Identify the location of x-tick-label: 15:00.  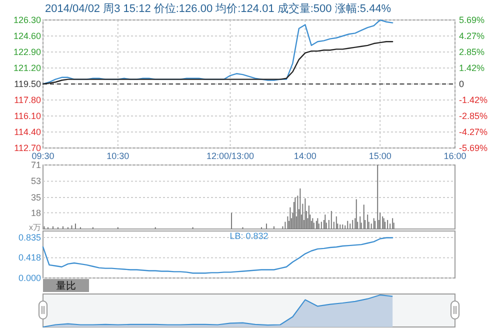
(380, 156).